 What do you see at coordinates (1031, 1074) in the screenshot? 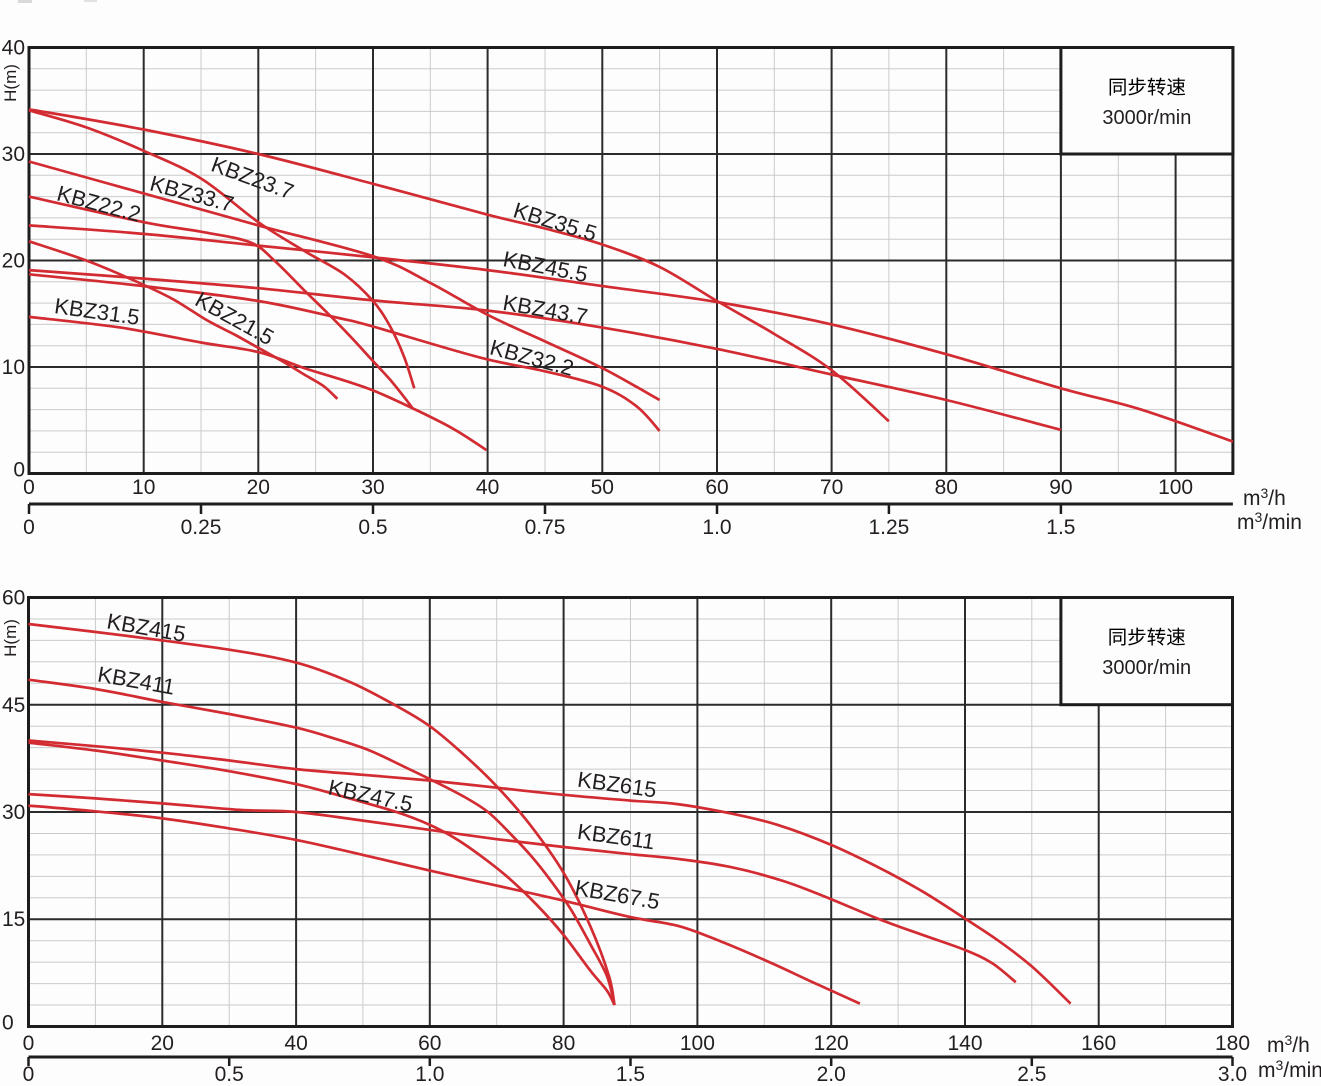
I see `svg-text: 2.5` at bounding box center [1031, 1074].